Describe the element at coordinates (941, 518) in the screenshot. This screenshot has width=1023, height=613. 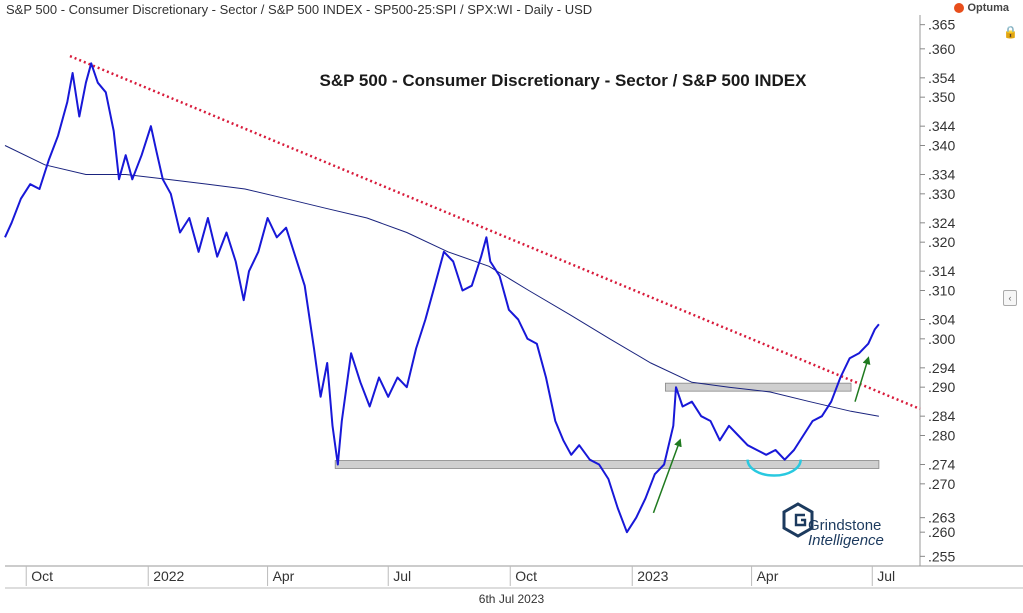
I see `y-tick-label: .263` at that location.